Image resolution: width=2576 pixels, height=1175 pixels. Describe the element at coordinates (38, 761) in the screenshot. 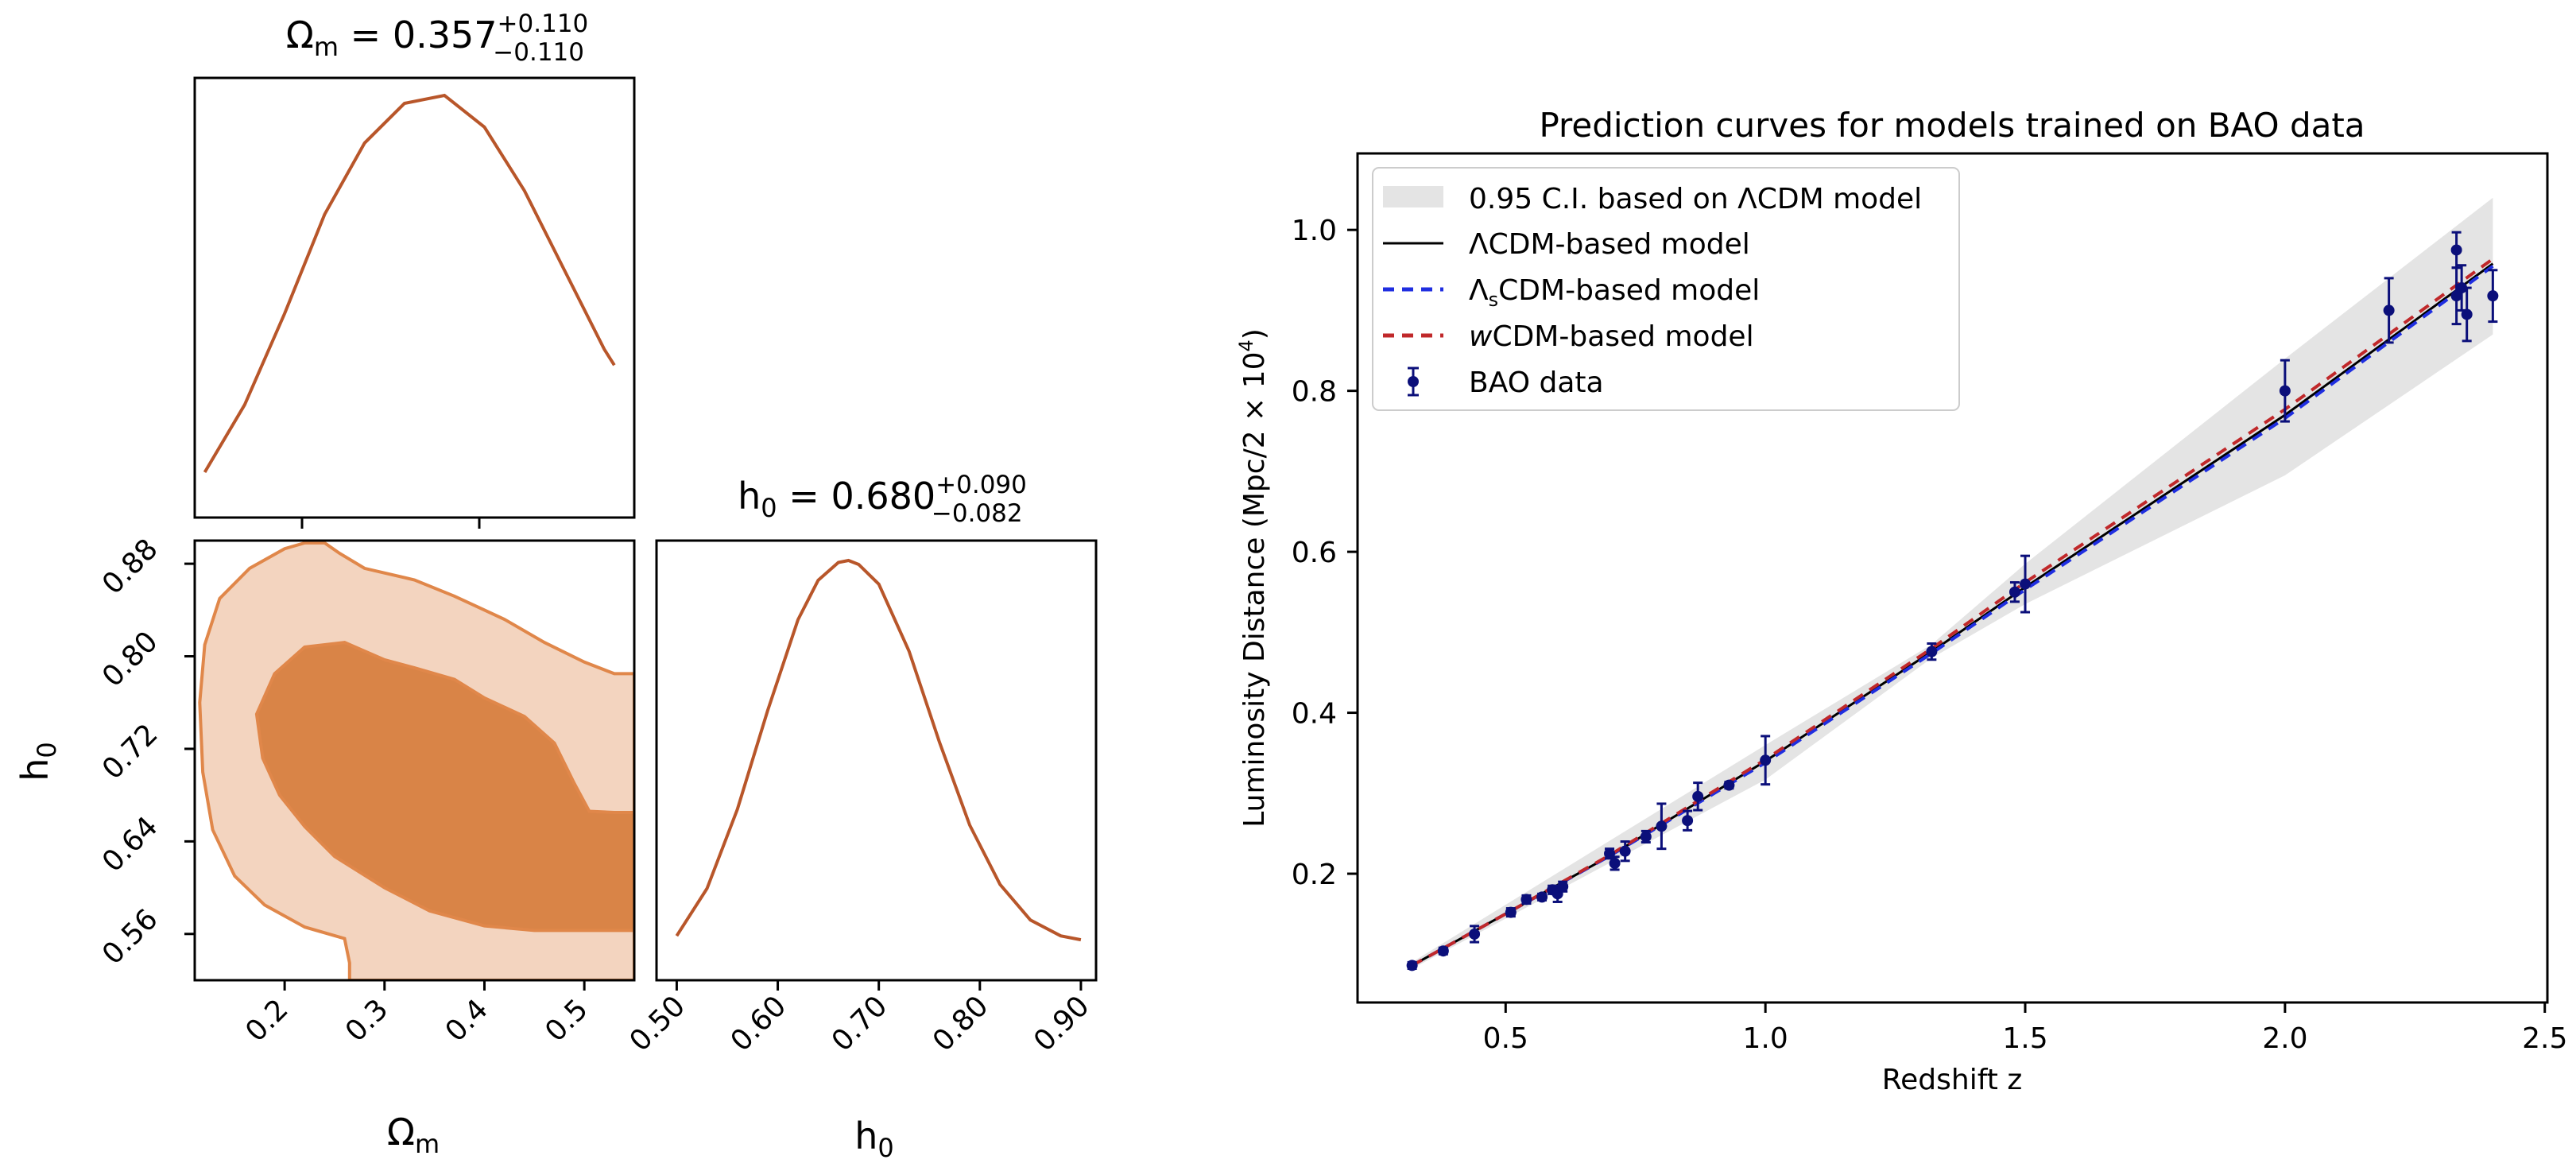

I see `h0-axis-label: h0` at that location.